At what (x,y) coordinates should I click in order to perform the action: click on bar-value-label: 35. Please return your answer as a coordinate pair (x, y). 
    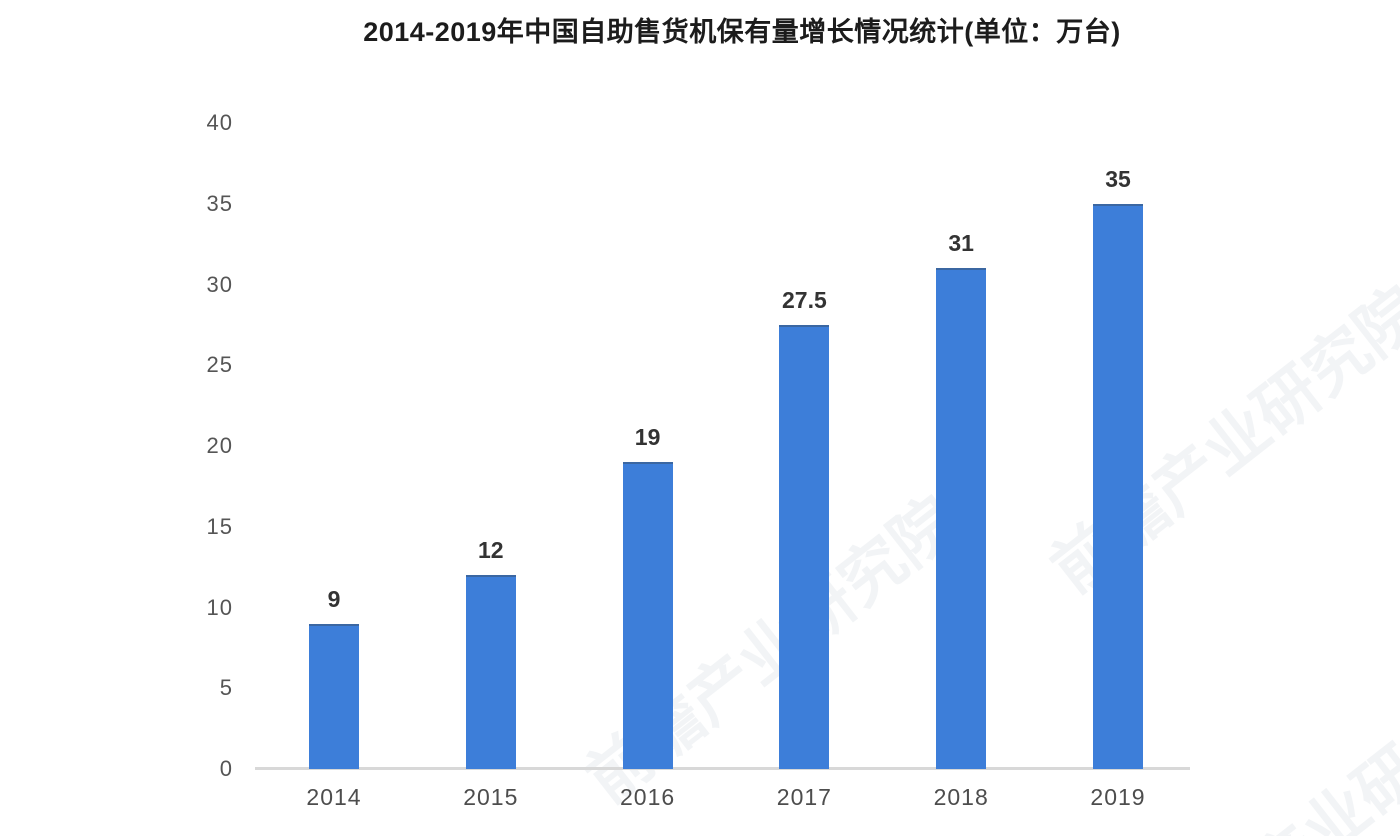
    Looking at the image, I should click on (1118, 178).